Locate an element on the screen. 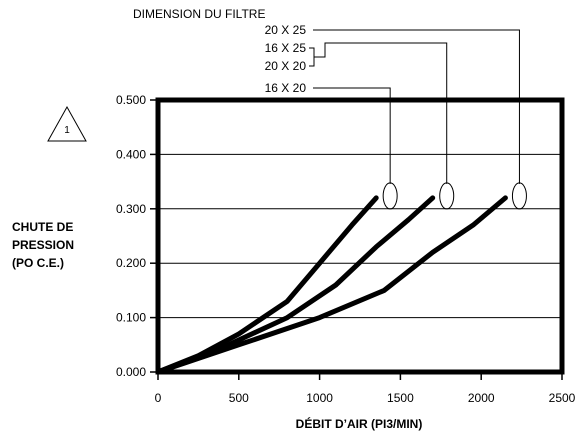  filter-label-1: 16 X 25 is located at coordinates (286, 48).